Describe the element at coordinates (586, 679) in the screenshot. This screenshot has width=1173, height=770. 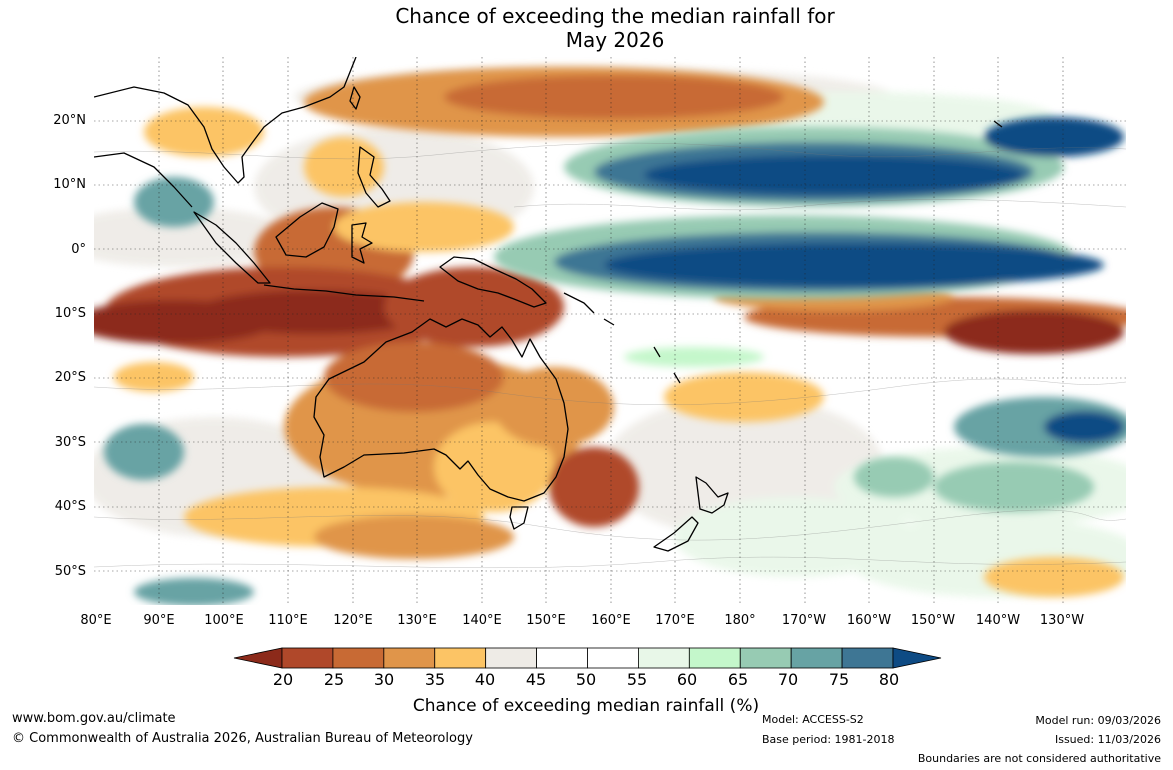
I see `colorbar-tick-50: 50` at that location.